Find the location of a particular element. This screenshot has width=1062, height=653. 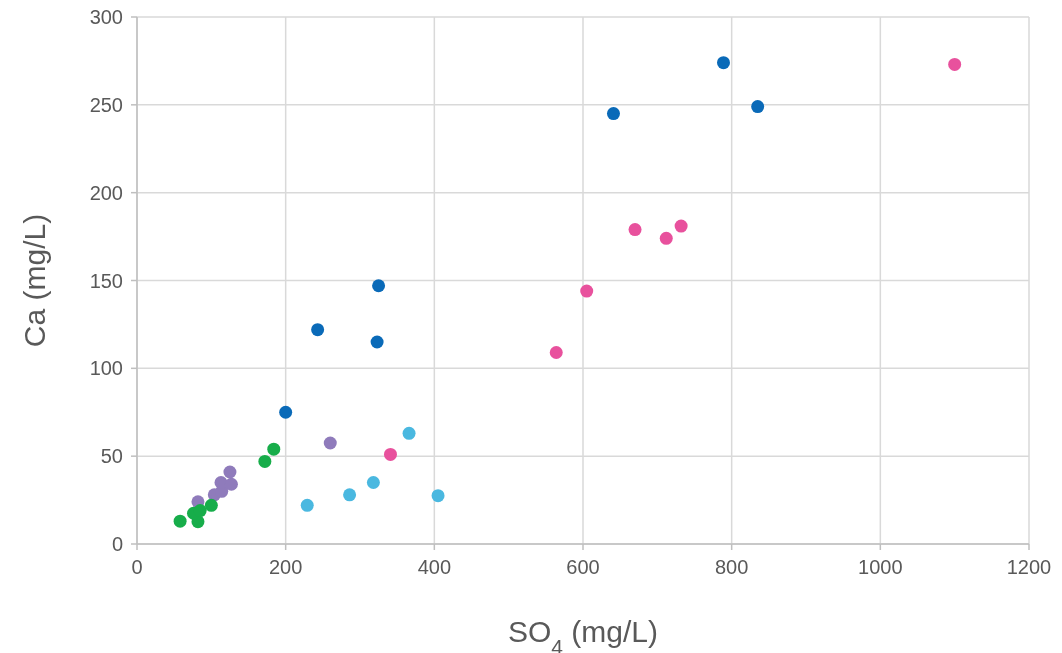

y-tick-label: 200 is located at coordinates (106, 192).